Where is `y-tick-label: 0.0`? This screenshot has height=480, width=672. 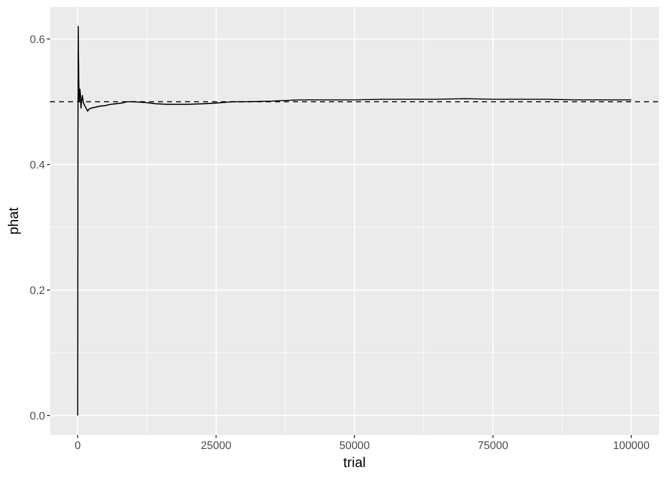
y-tick-label: 0.0 is located at coordinates (37, 416).